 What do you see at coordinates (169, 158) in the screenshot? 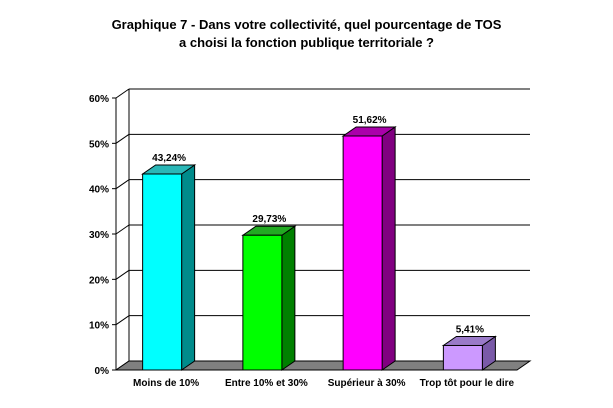
I see `data-label-0: 43,24%` at bounding box center [169, 158].